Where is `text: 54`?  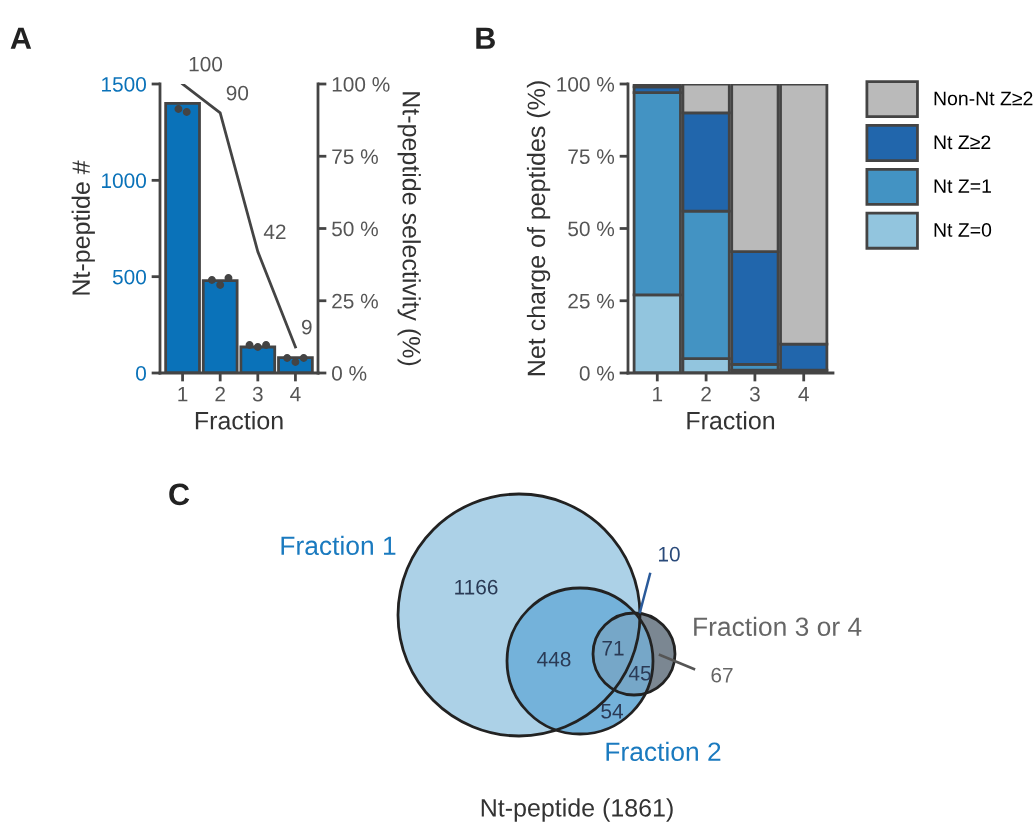
text: 54 is located at coordinates (612, 711).